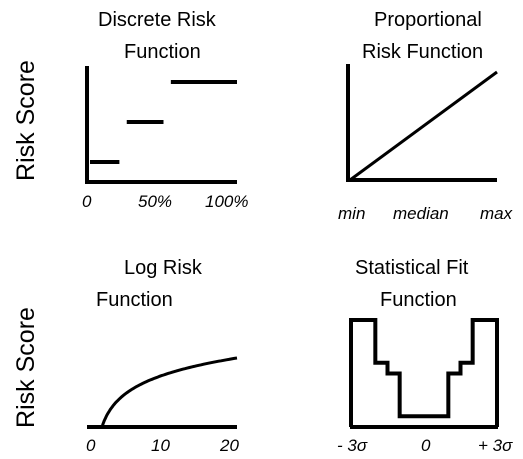 Image resolution: width=523 pixels, height=459 pixels. Describe the element at coordinates (163, 122) in the screenshot. I see `discrete-marks` at that location.